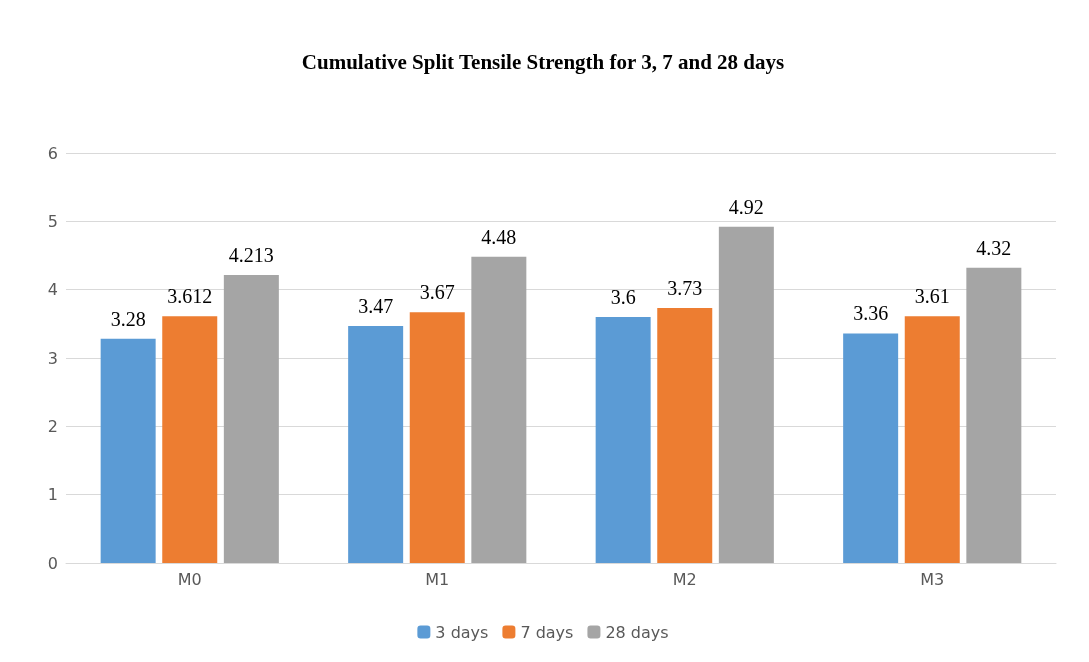 The width and height of the screenshot is (1089, 662). I want to click on y-tick-label: 6, so click(52, 153).